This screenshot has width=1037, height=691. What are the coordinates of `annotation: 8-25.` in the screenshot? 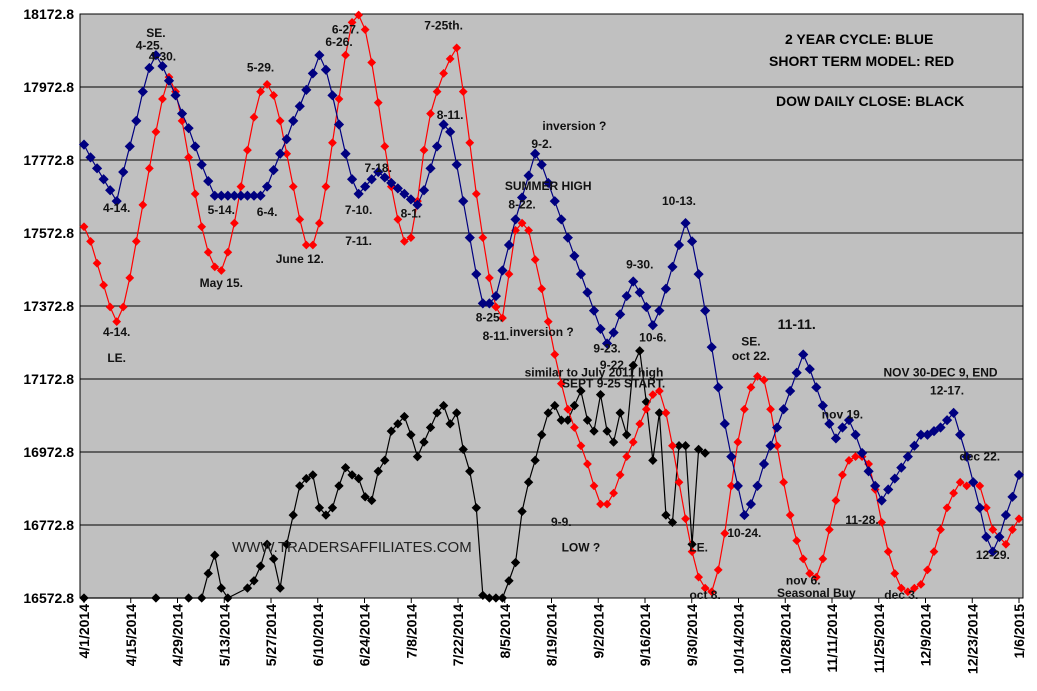 It's located at (489, 318).